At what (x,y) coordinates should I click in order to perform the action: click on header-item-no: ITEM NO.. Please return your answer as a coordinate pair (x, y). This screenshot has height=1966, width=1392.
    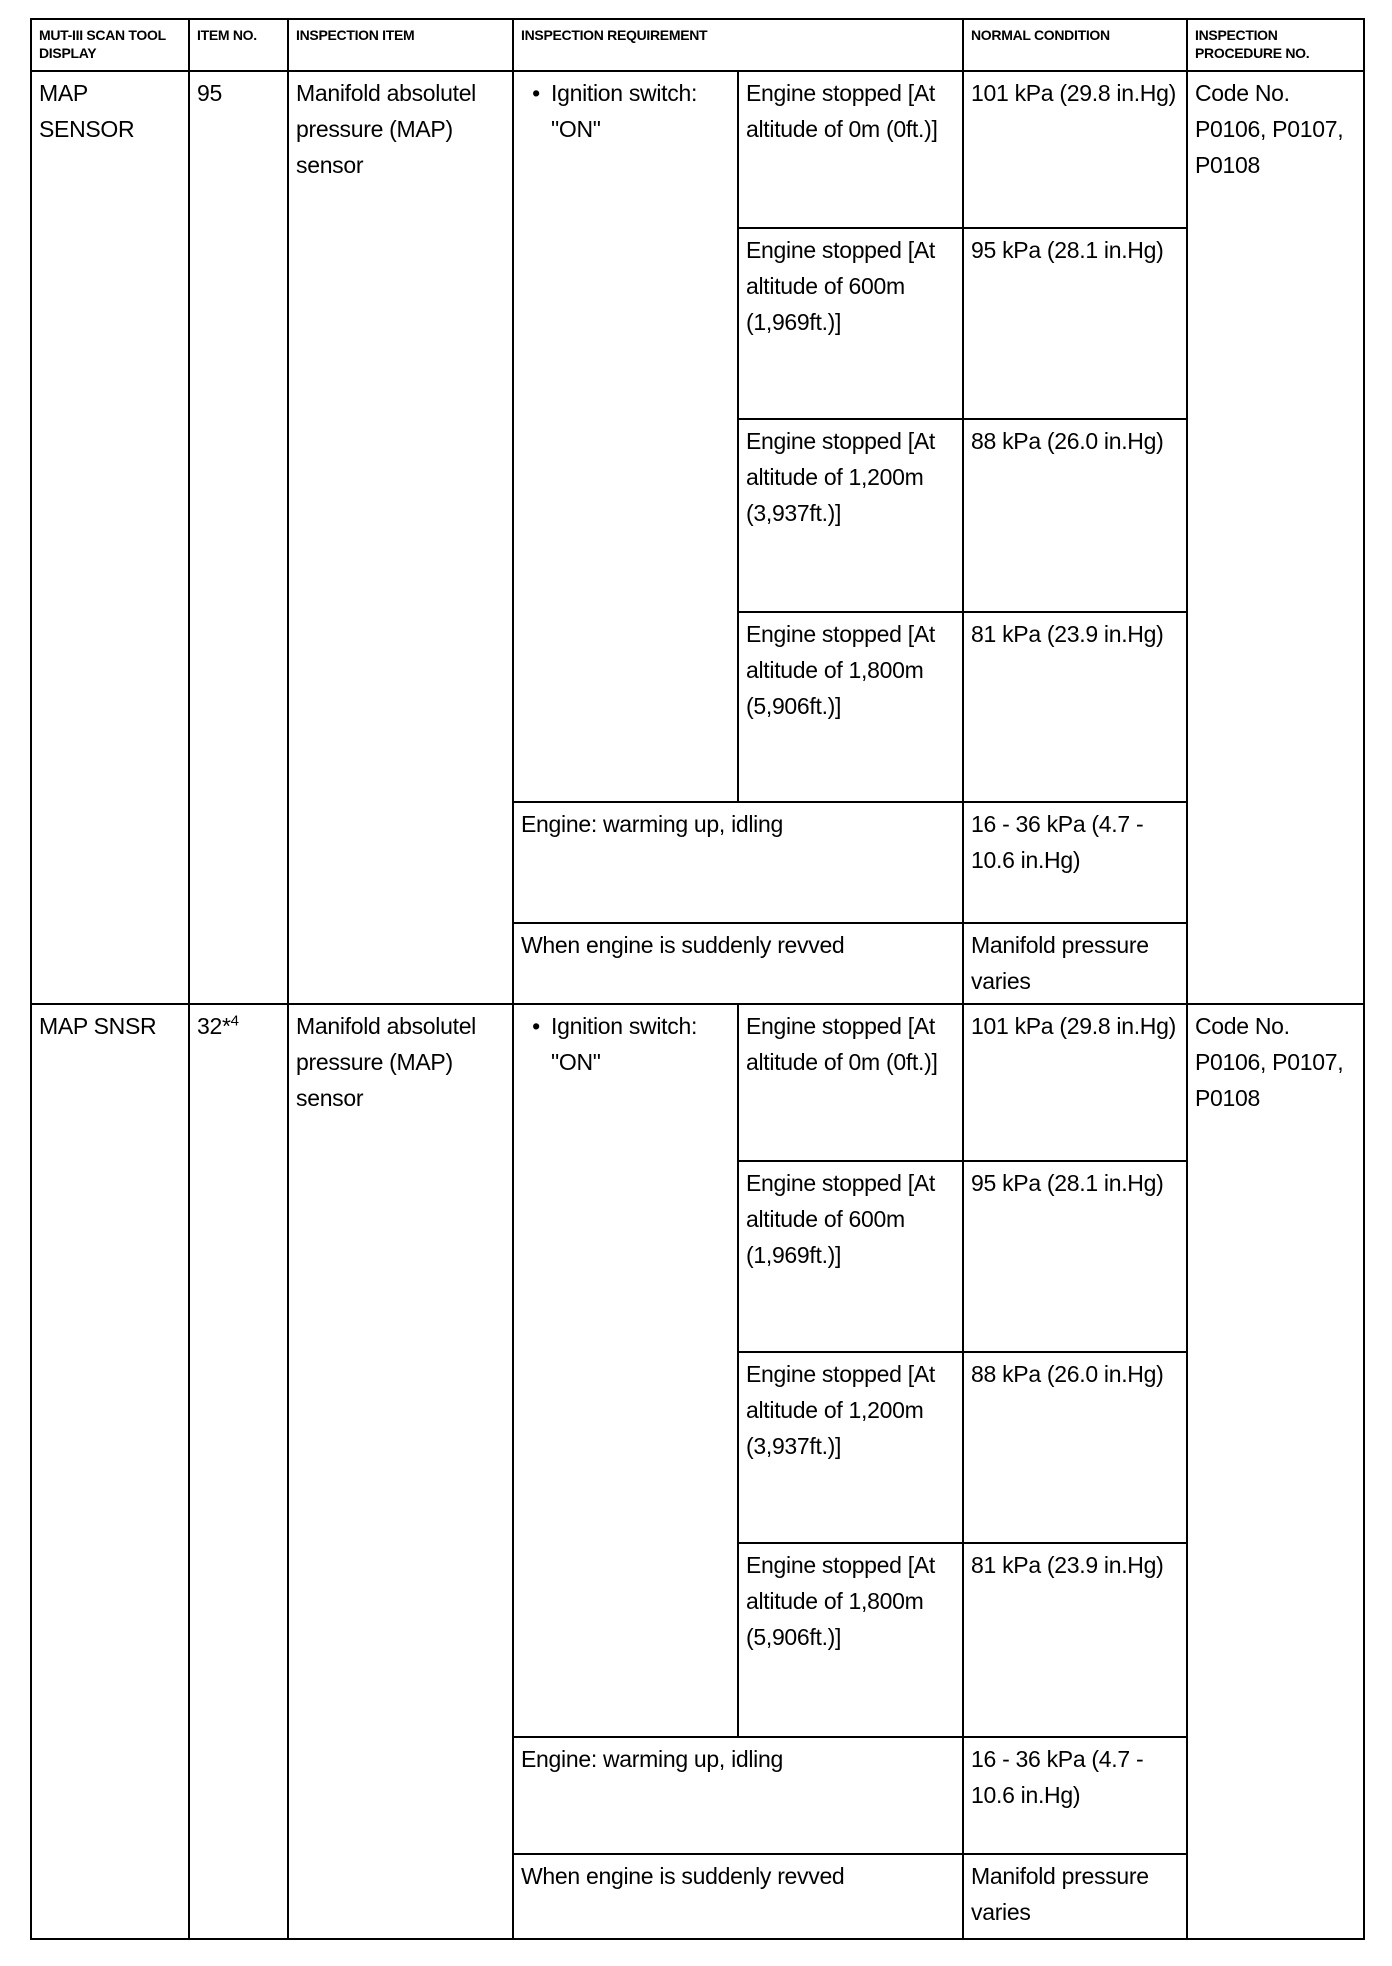
    Looking at the image, I should click on (238, 45).